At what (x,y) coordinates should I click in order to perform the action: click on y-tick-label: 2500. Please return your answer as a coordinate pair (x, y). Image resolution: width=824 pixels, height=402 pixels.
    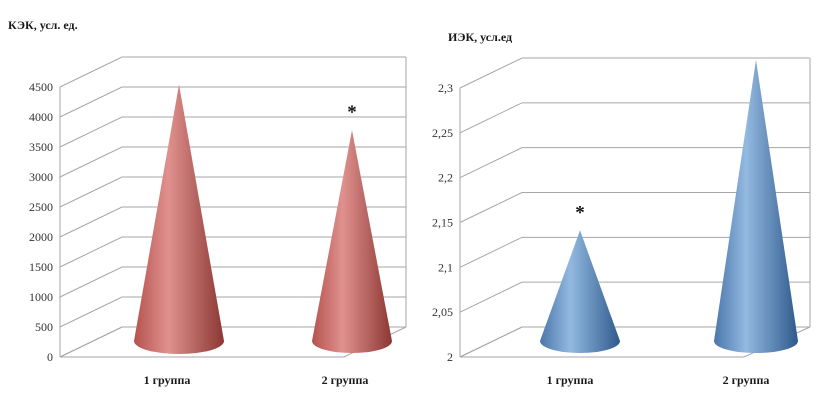
    Looking at the image, I should click on (41, 207).